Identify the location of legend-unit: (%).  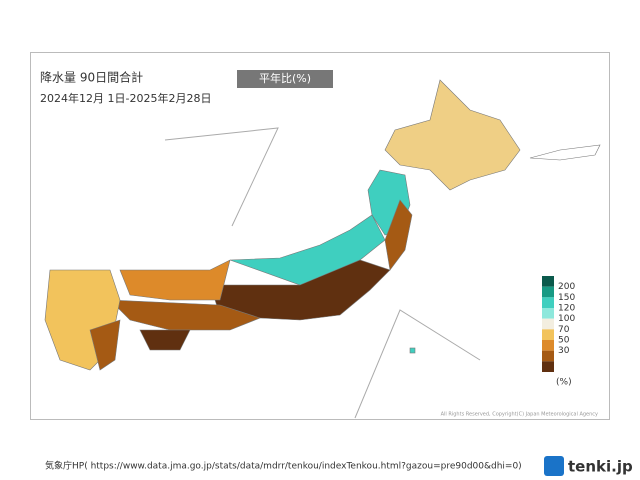
(564, 383).